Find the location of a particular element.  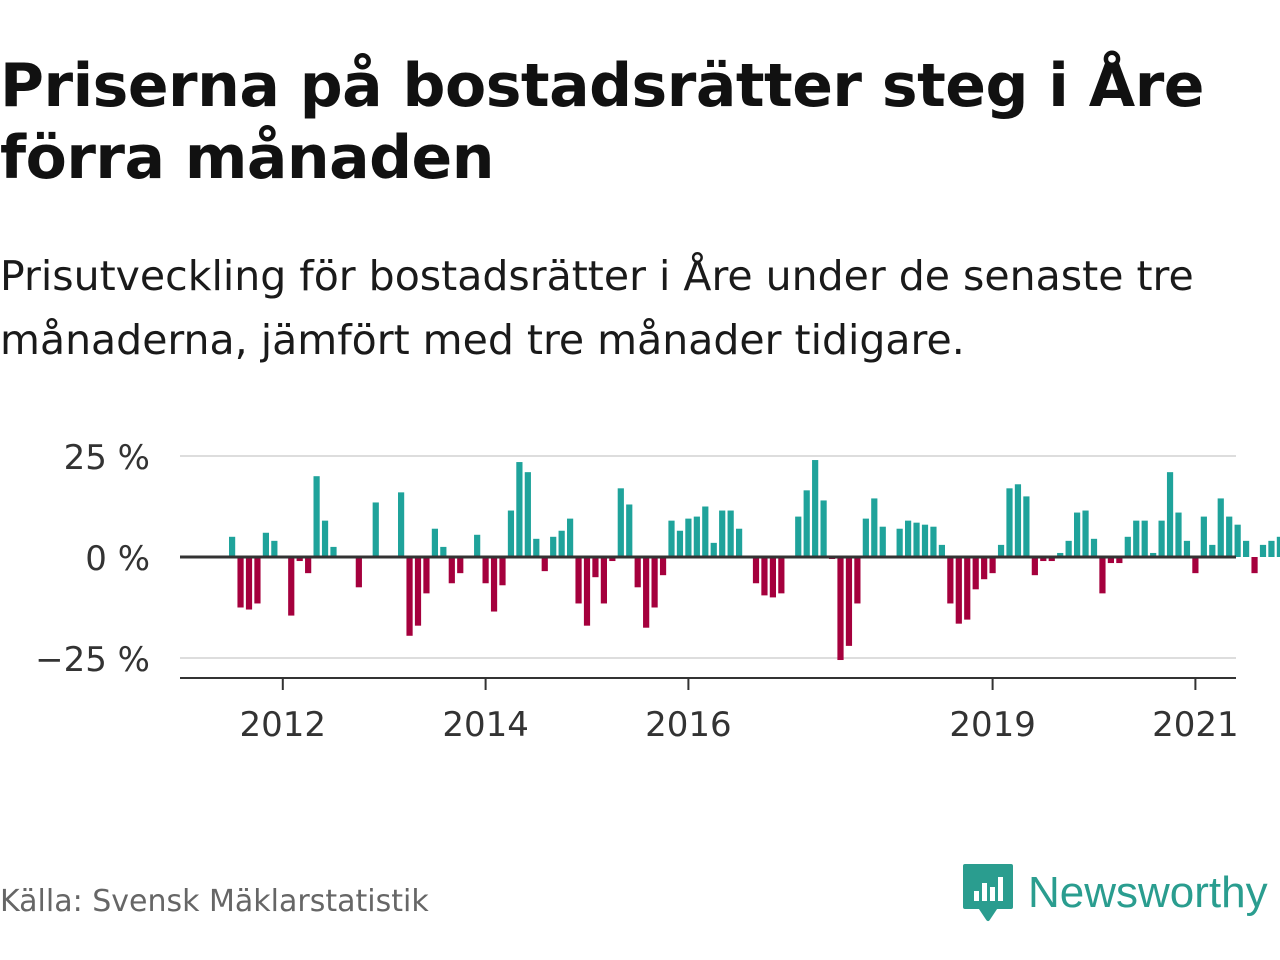

x-tick-label: 2014 is located at coordinates (485, 725).